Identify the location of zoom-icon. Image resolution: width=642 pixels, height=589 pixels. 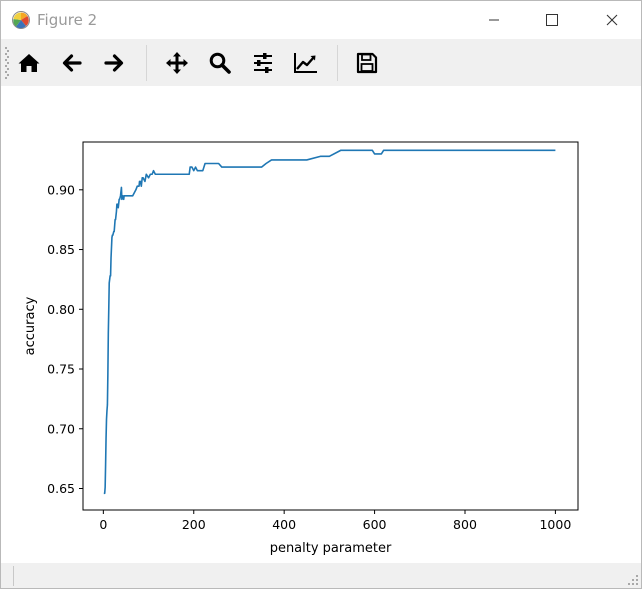
(220, 63).